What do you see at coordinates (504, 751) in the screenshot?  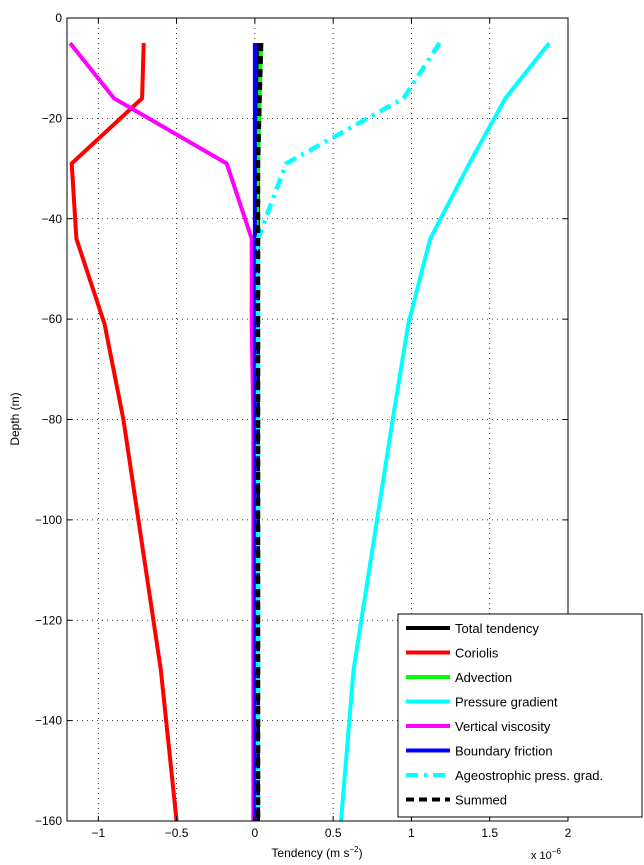 I see `legend-entry-label: Boundary friction` at bounding box center [504, 751].